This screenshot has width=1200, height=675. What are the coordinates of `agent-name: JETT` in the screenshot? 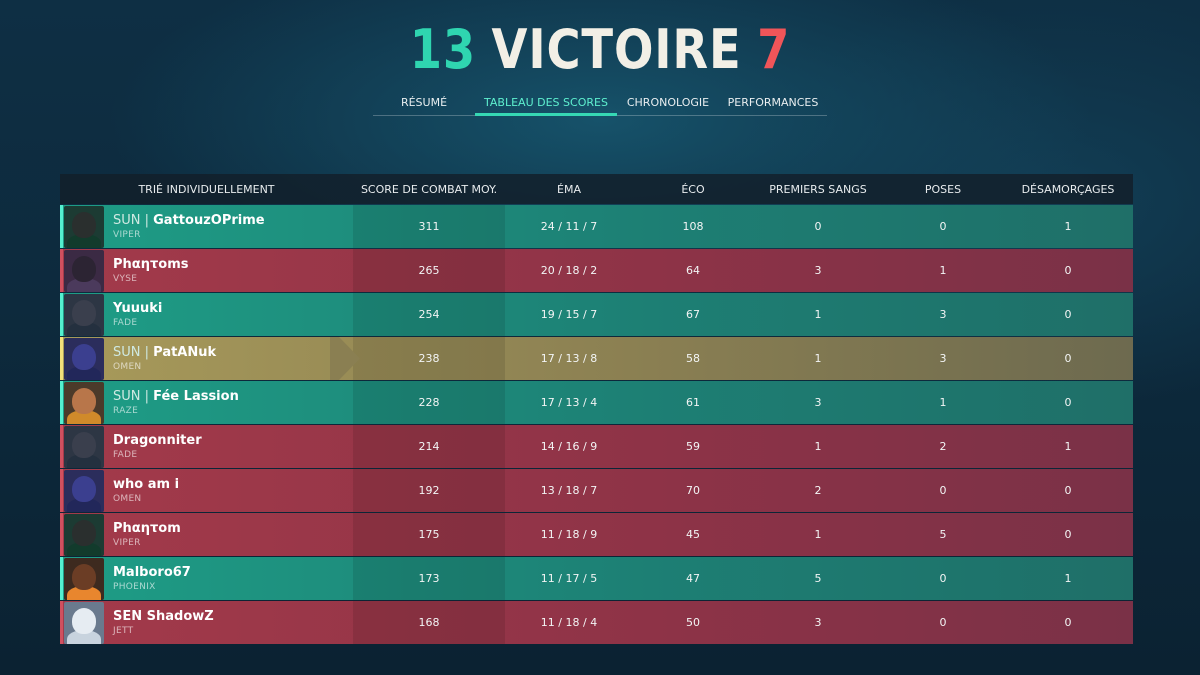 It's located at (123, 631).